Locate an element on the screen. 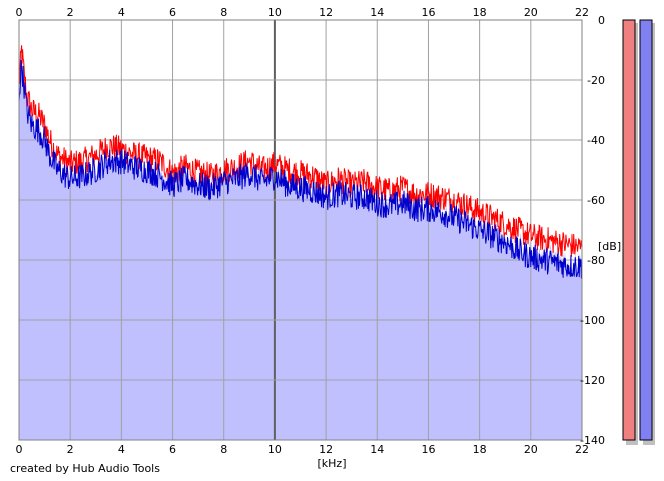  x-tick-label-bottom: 20 is located at coordinates (531, 449).